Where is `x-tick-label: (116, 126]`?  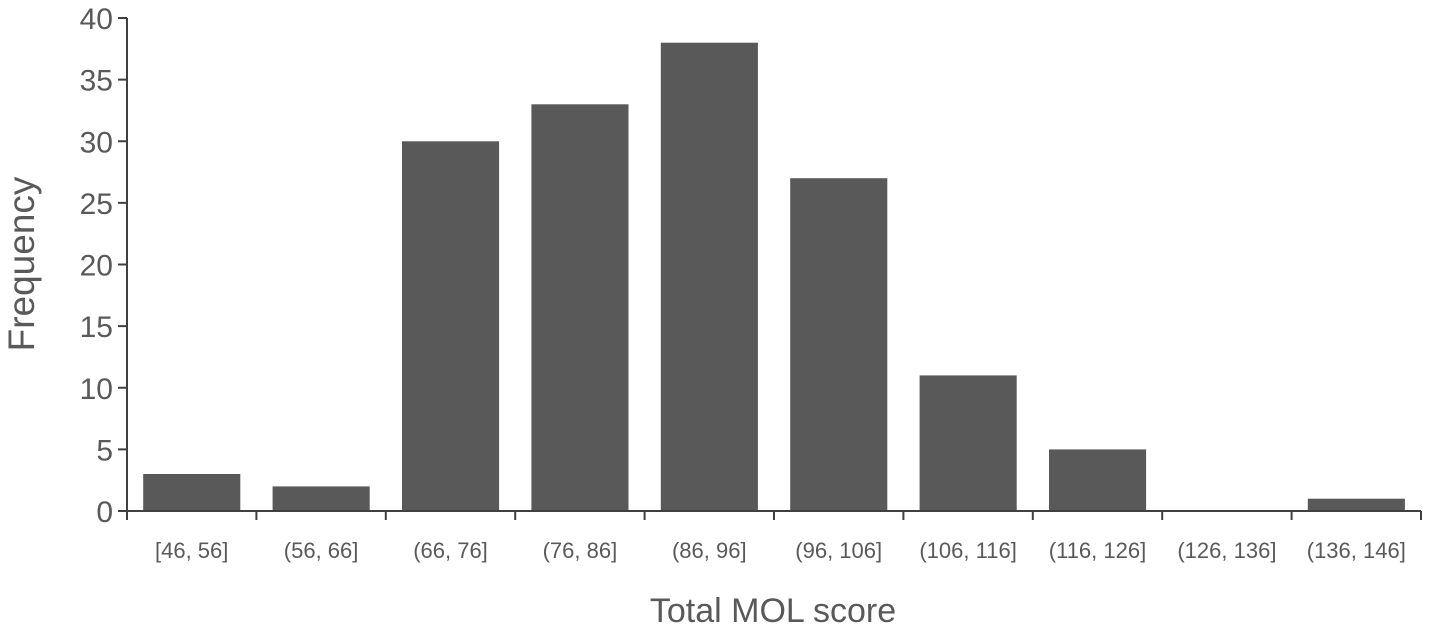 x-tick-label: (116, 126] is located at coordinates (1097, 550).